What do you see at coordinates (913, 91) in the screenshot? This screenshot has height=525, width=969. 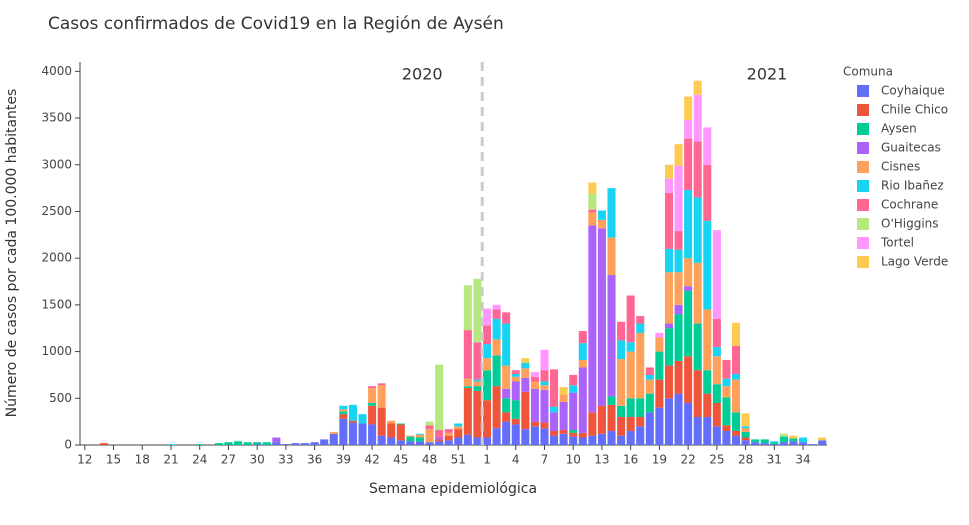 I see `legend-label: Coyhaique` at bounding box center [913, 91].